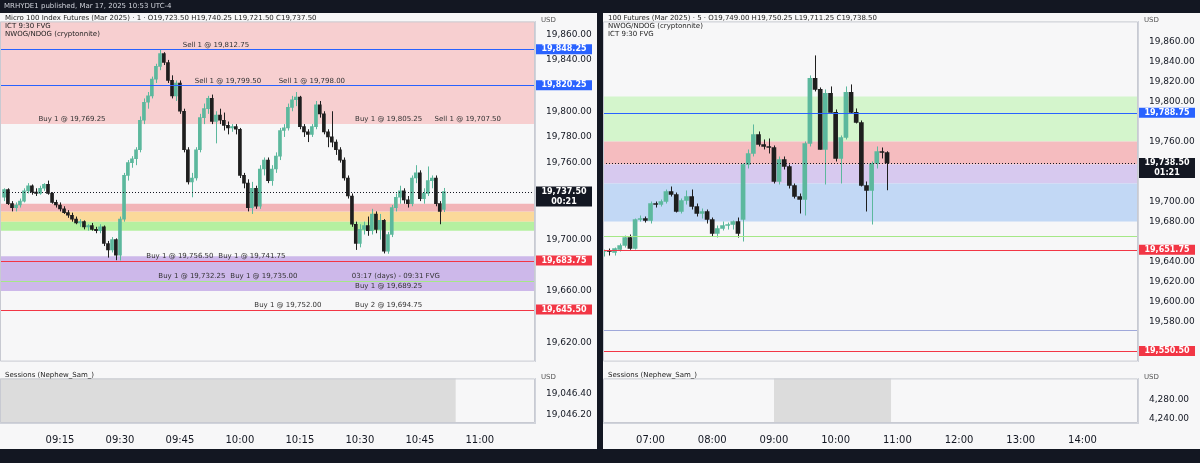 The image size is (1200, 463). I want to click on x-tick-label: 08:00, so click(712, 439).